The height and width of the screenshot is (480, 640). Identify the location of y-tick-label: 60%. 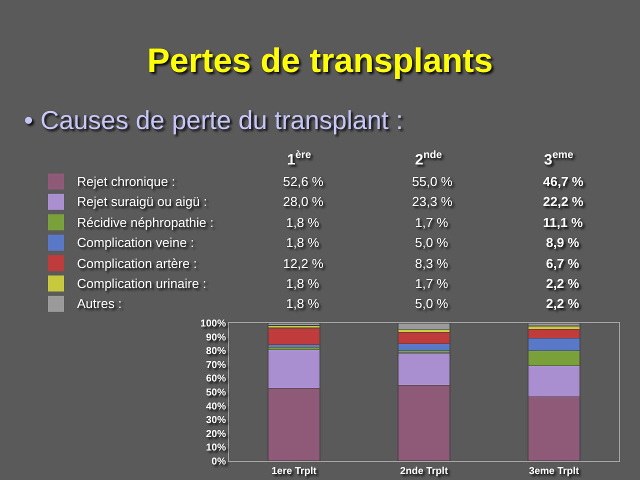
(216, 379).